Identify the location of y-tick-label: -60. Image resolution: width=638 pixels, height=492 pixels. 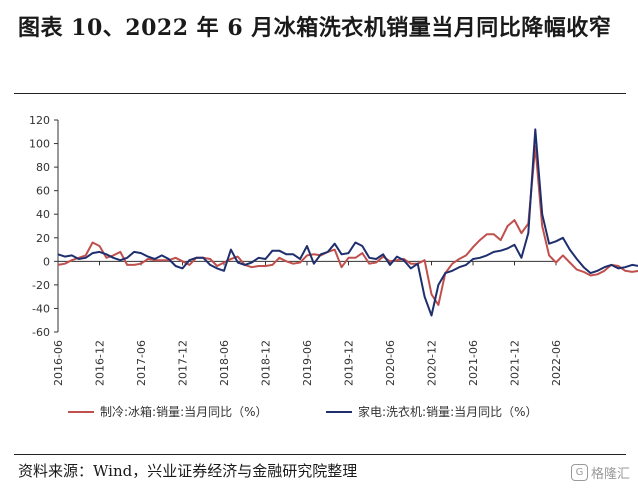
(41, 332).